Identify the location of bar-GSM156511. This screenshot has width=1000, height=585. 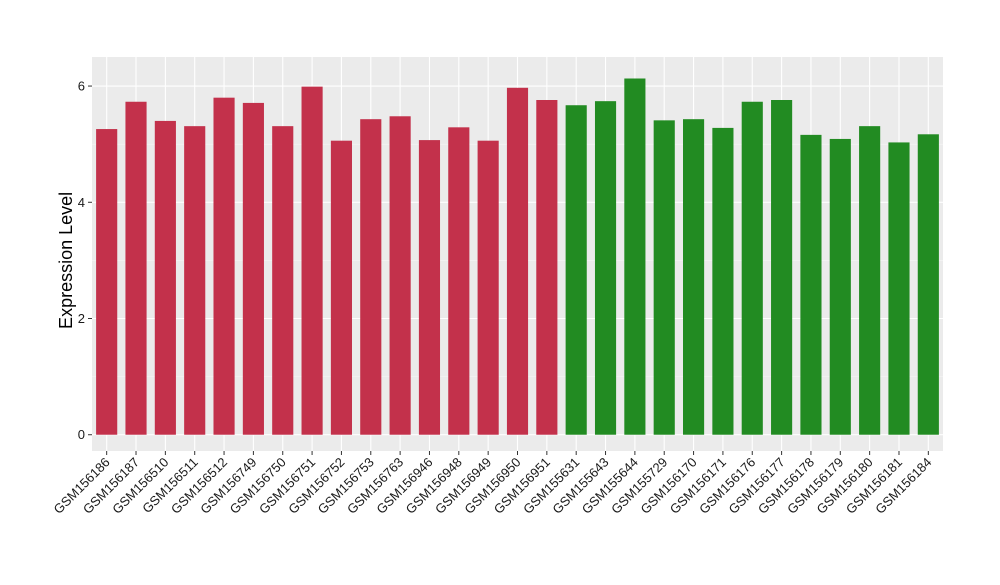
(195, 280).